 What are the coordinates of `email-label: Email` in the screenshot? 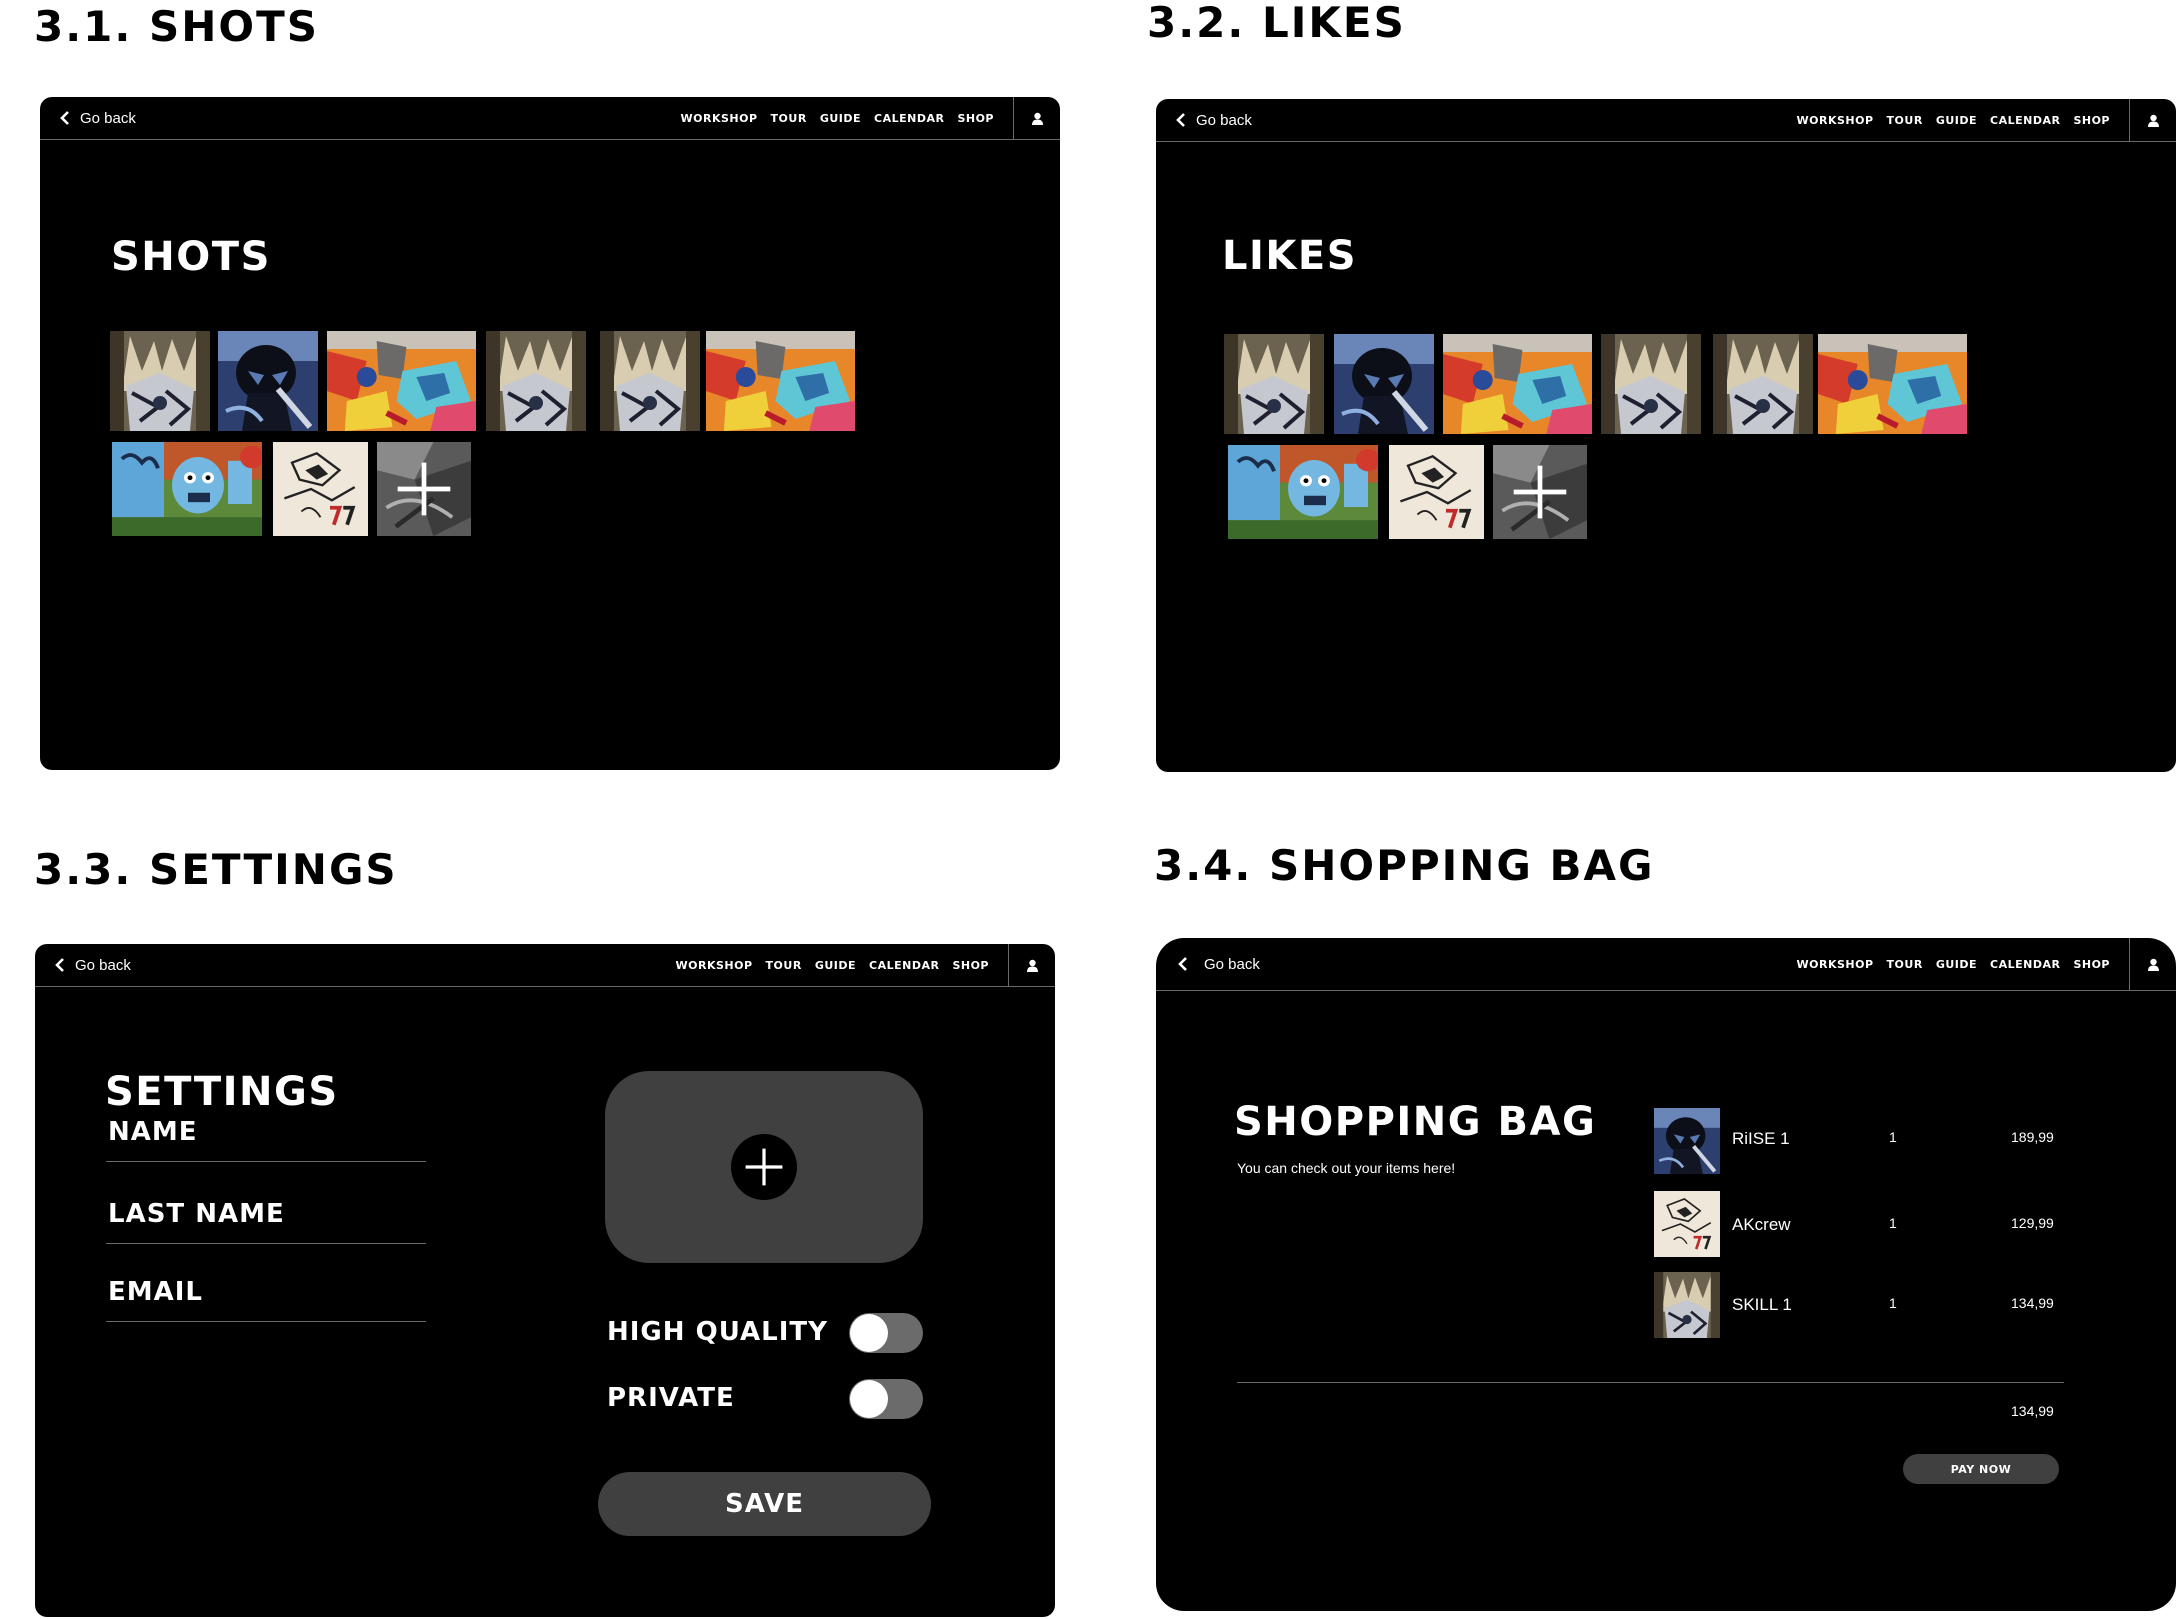 It's located at (155, 1292).